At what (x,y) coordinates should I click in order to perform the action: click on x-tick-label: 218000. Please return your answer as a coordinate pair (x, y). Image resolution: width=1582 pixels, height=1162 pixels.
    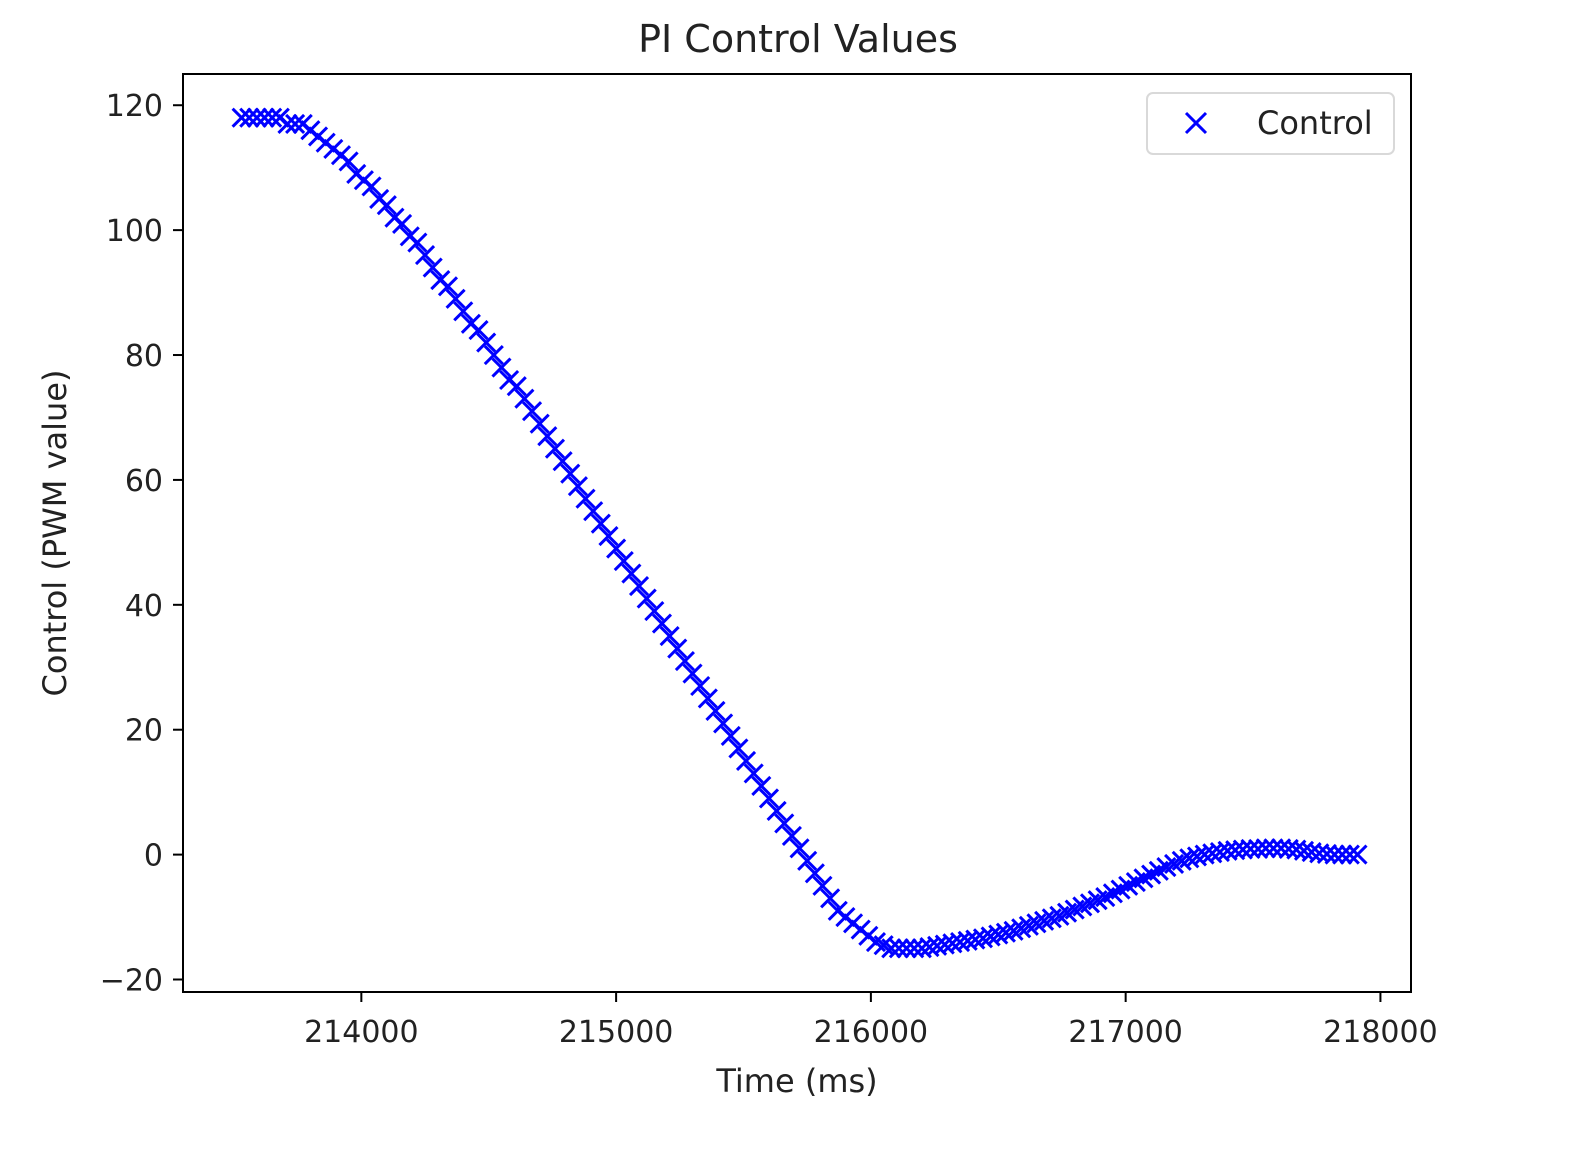
    Looking at the image, I should click on (1380, 1032).